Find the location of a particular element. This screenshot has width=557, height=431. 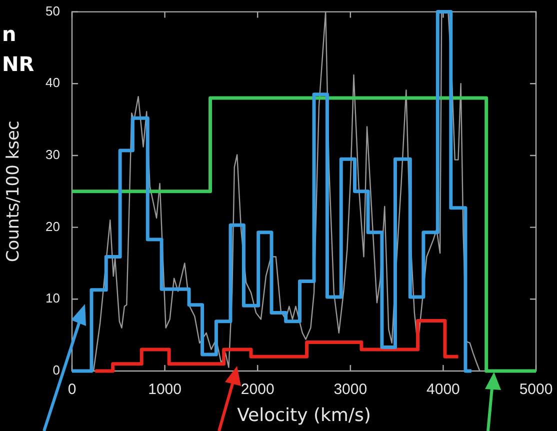

y-axis-title: Counts/100 ksec is located at coordinates (14, 191).